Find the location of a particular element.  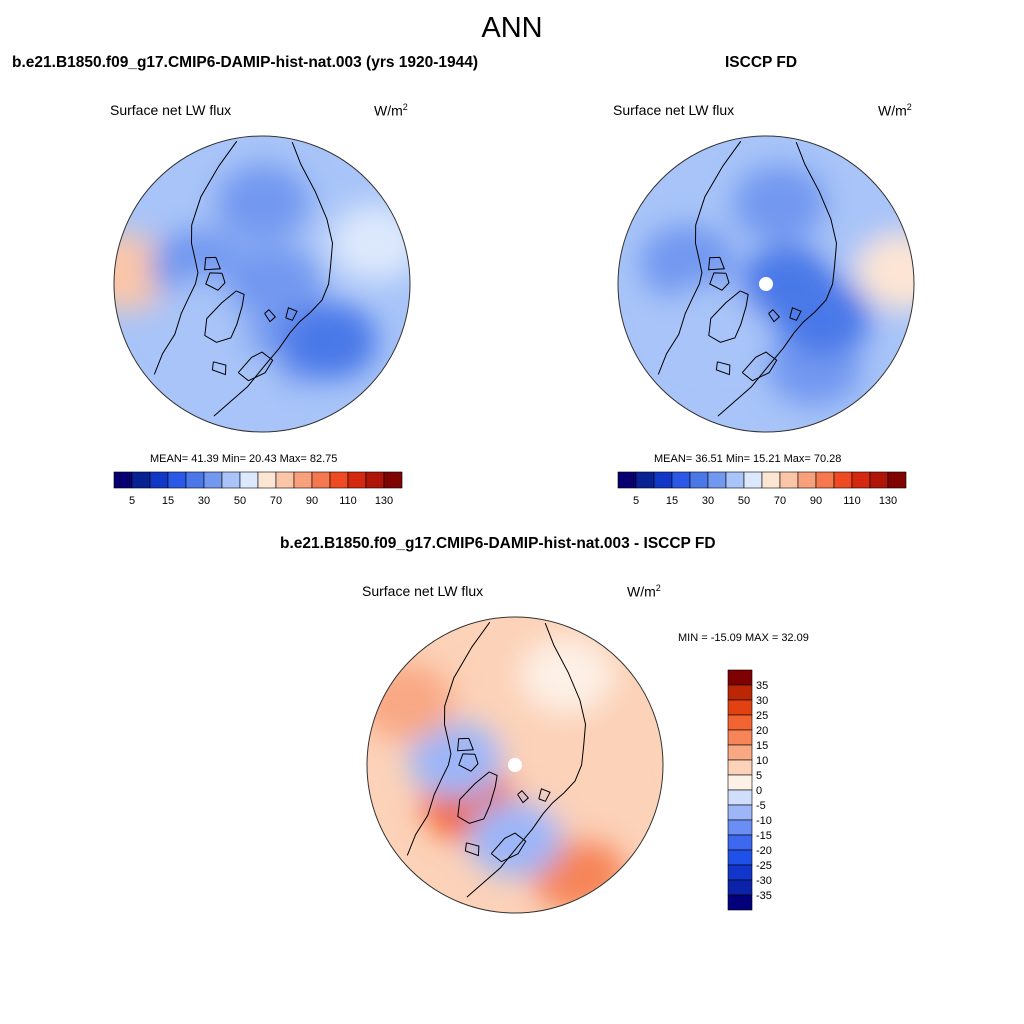

panel-2-variable: Surface net LW flux is located at coordinates (674, 110).